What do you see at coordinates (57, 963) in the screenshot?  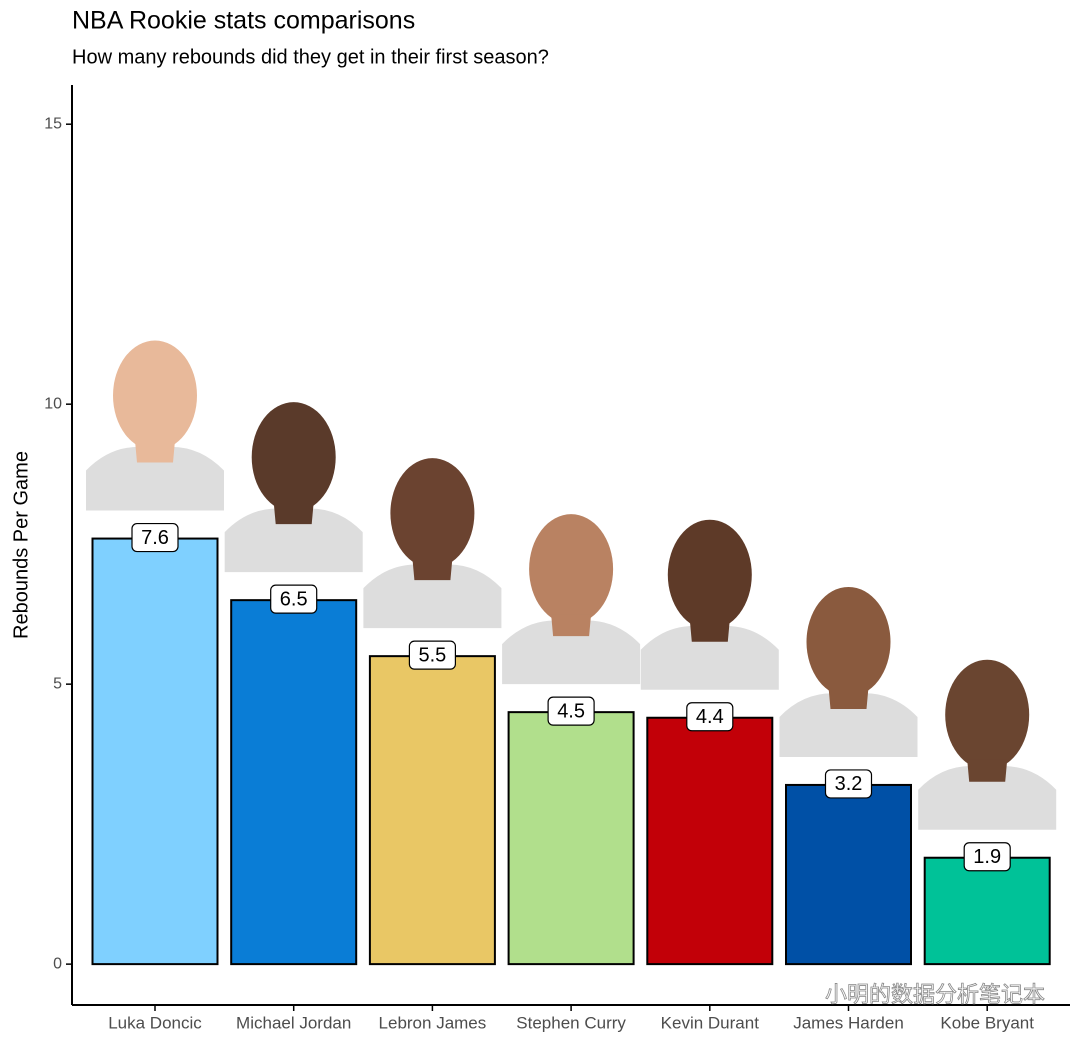 I see `y-tick-label: 0` at bounding box center [57, 963].